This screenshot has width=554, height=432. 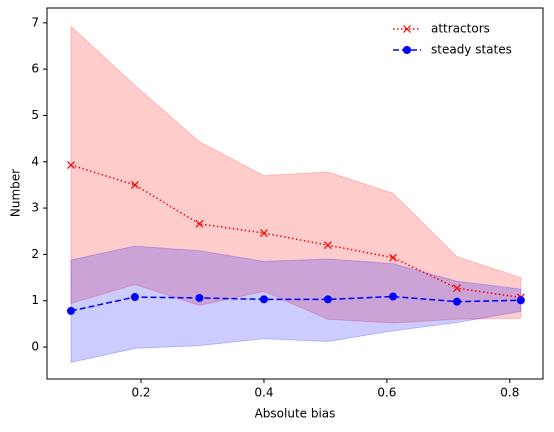 I want to click on y-tick-label: 6, so click(x=35, y=69).